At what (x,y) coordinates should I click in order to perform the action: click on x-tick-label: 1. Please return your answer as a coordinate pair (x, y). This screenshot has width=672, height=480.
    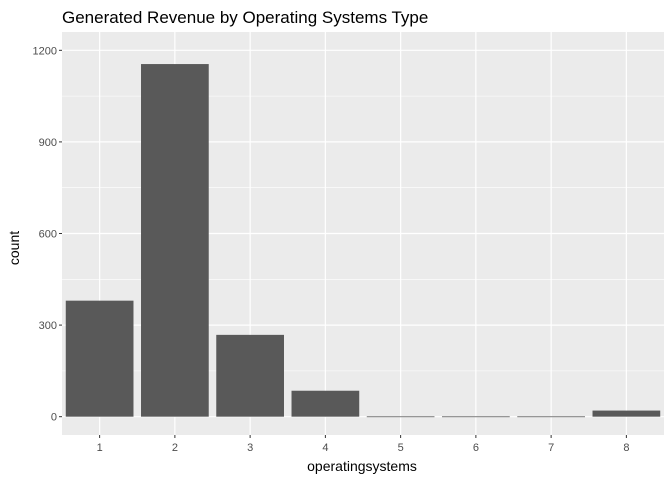
    Looking at the image, I should click on (100, 448).